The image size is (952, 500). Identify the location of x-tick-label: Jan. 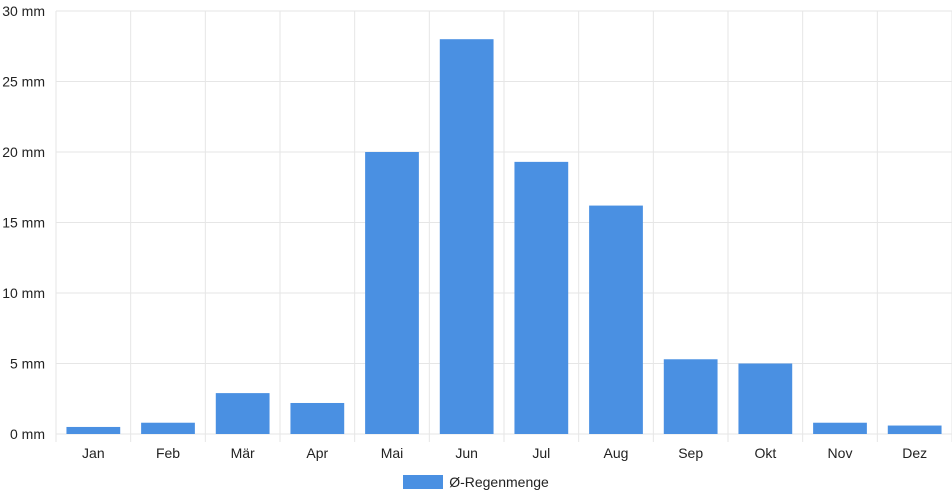
(93, 453).